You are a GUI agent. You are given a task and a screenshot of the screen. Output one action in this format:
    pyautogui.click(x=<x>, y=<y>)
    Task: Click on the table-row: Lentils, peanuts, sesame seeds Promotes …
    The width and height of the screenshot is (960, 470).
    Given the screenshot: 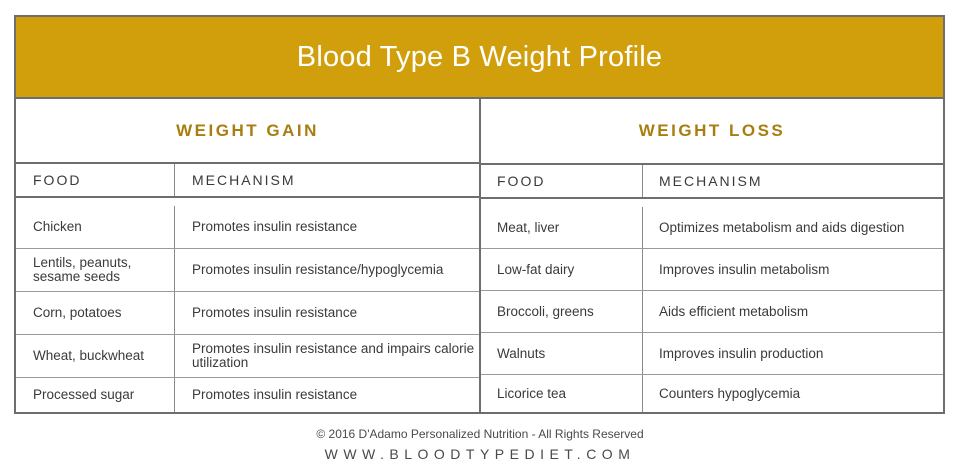 What is the action you would take?
    pyautogui.click(x=247, y=270)
    